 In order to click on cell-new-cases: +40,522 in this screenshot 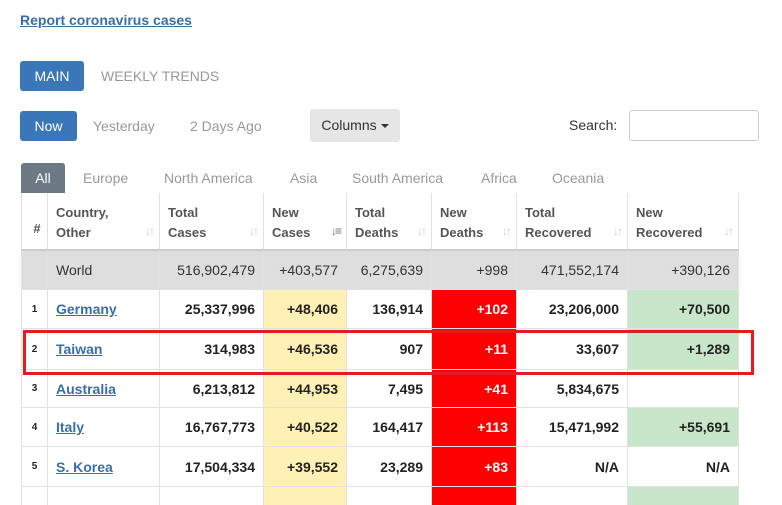, I will do `click(305, 427)`.